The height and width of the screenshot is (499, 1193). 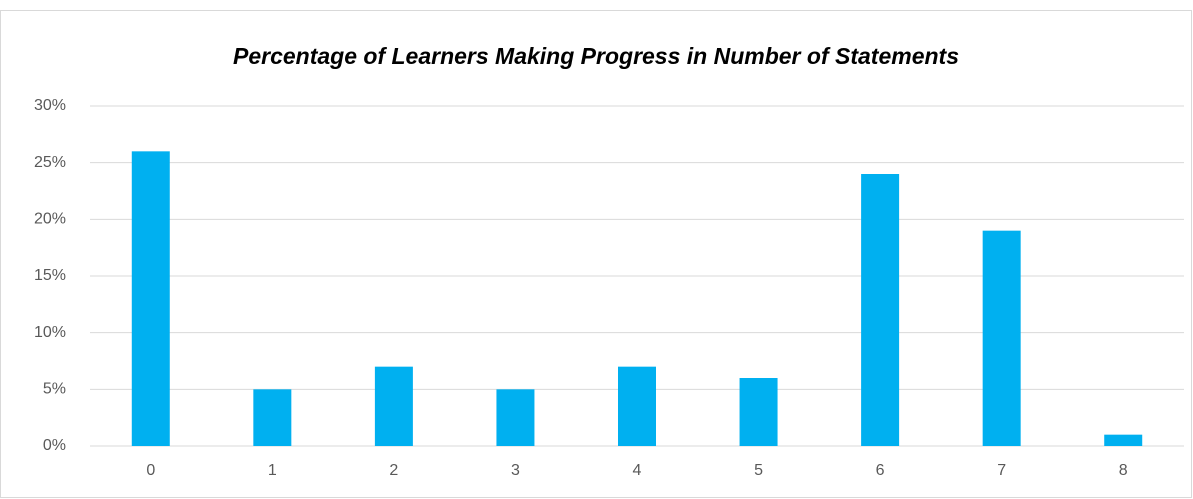 I want to click on y-tick-label: 30%, so click(x=50, y=105).